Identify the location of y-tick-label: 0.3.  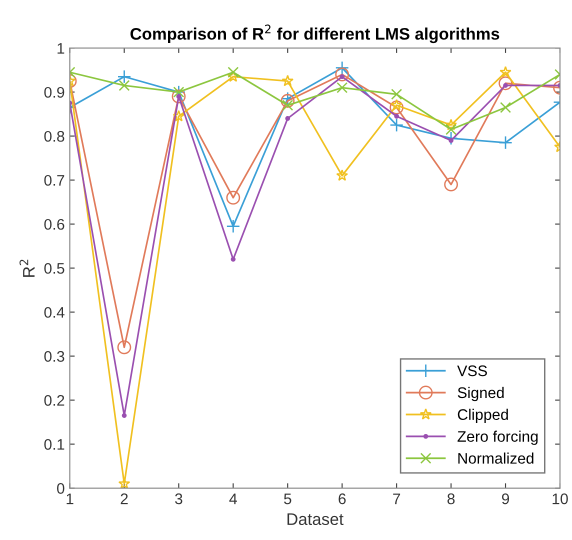
(54, 356).